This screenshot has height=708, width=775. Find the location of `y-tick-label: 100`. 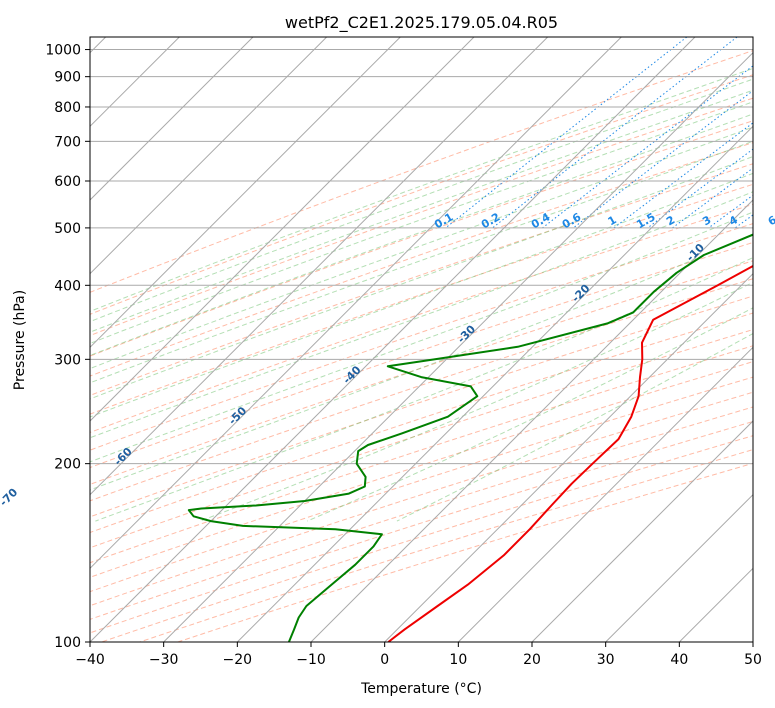

y-tick-label: 100 is located at coordinates (67, 643).